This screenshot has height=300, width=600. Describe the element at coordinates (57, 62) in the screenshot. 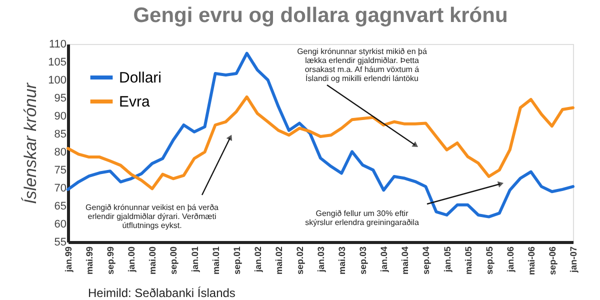

I see `y-tick-label: 105` at that location.